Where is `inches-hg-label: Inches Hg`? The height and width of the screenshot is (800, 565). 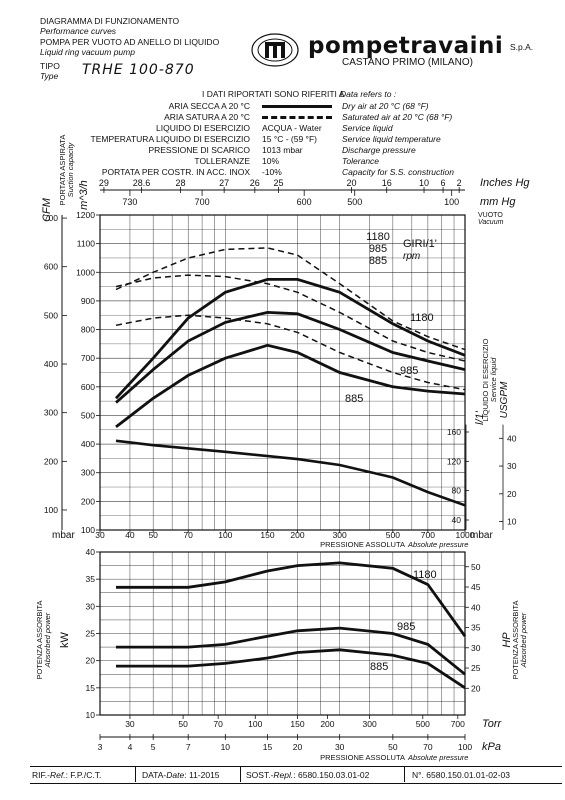
inches-hg-label: Inches Hg is located at coordinates (505, 183).